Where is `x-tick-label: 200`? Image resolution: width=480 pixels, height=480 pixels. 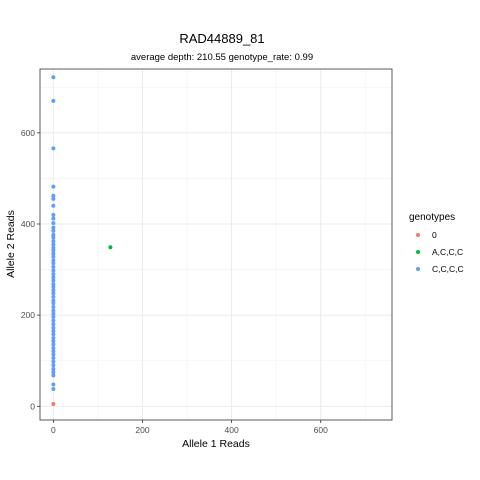 x-tick-label: 200 is located at coordinates (142, 430).